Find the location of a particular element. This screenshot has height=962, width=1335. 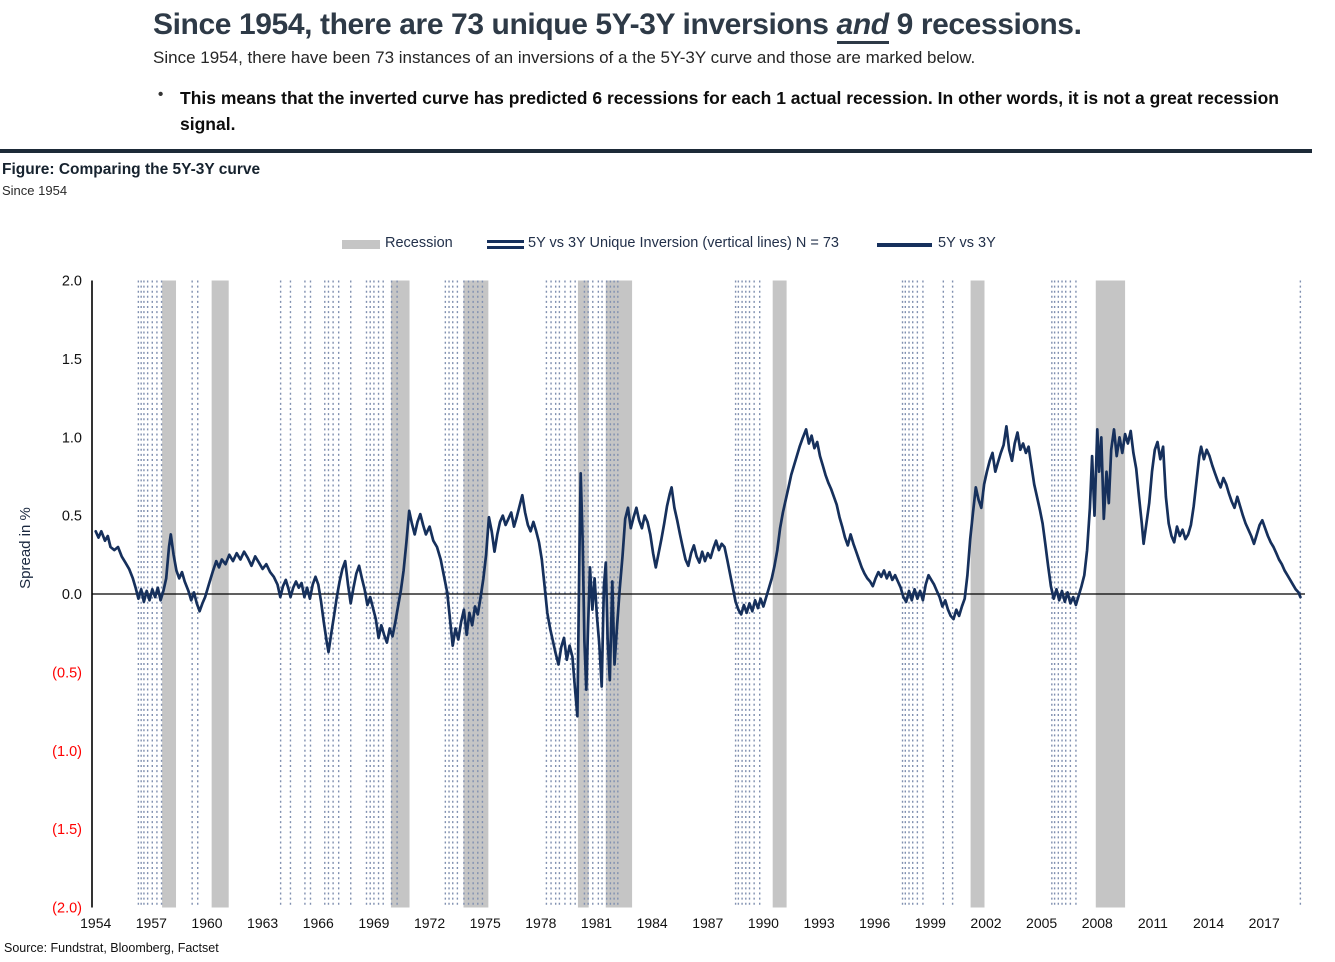

x-axis-tick-label: 2014 is located at coordinates (1208, 923).